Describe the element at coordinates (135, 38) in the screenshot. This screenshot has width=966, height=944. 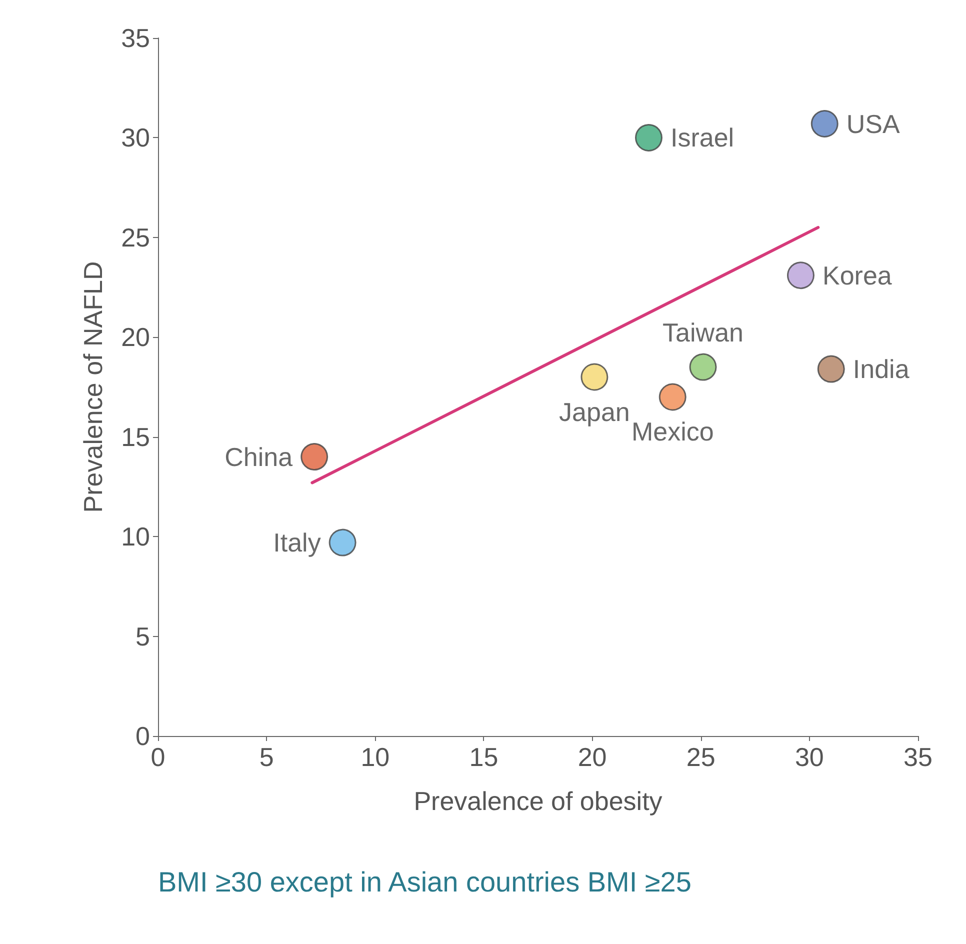
I see `y-tick-label: 35` at that location.